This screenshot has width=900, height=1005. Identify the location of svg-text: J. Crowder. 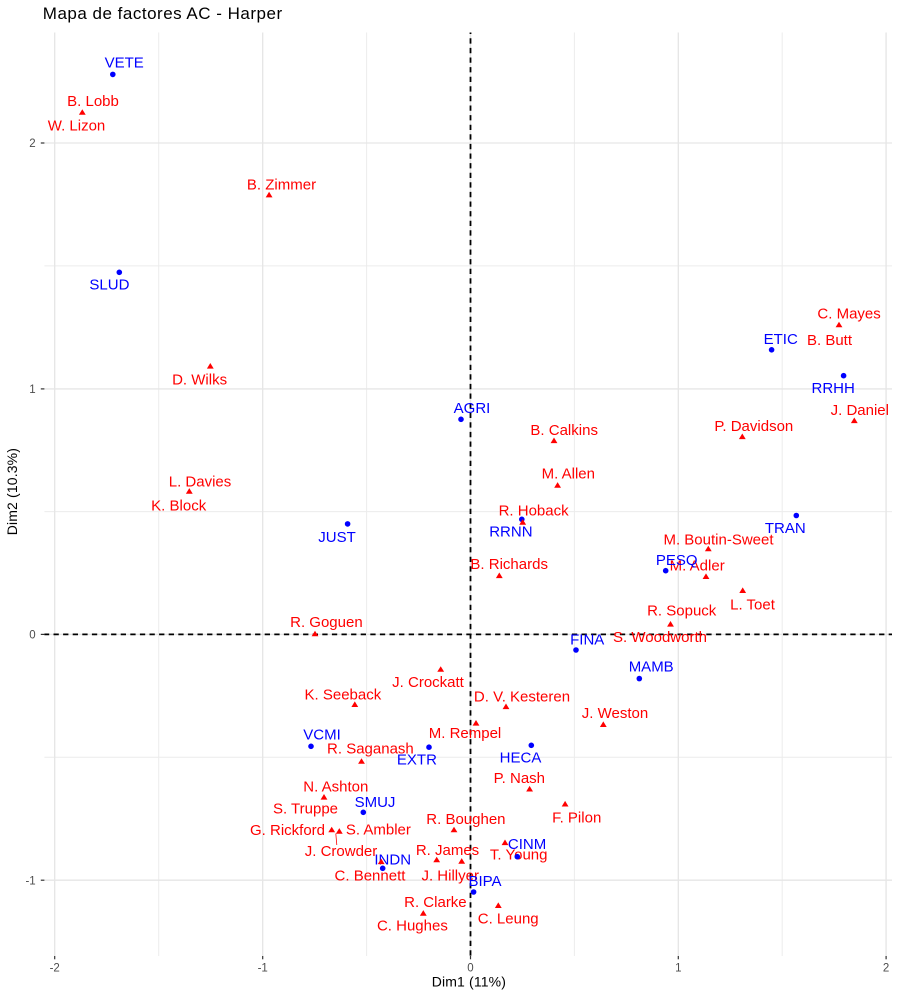
(341, 851).